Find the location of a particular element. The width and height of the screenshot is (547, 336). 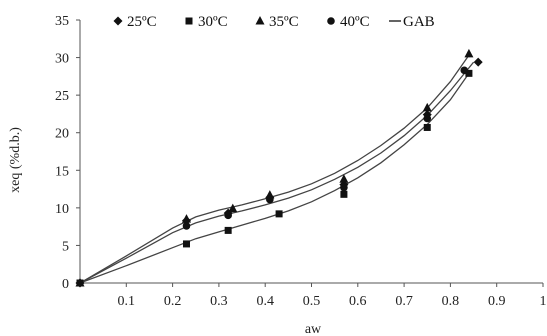

legend: 25ºC 30ºC 35ºC 40ºC GAB is located at coordinates (274, 22).